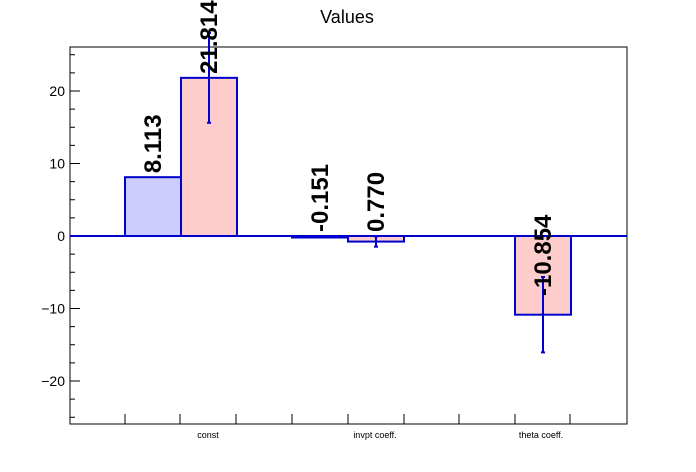 The height and width of the screenshot is (472, 696). I want to click on y-tick-label: 10, so click(57, 164).